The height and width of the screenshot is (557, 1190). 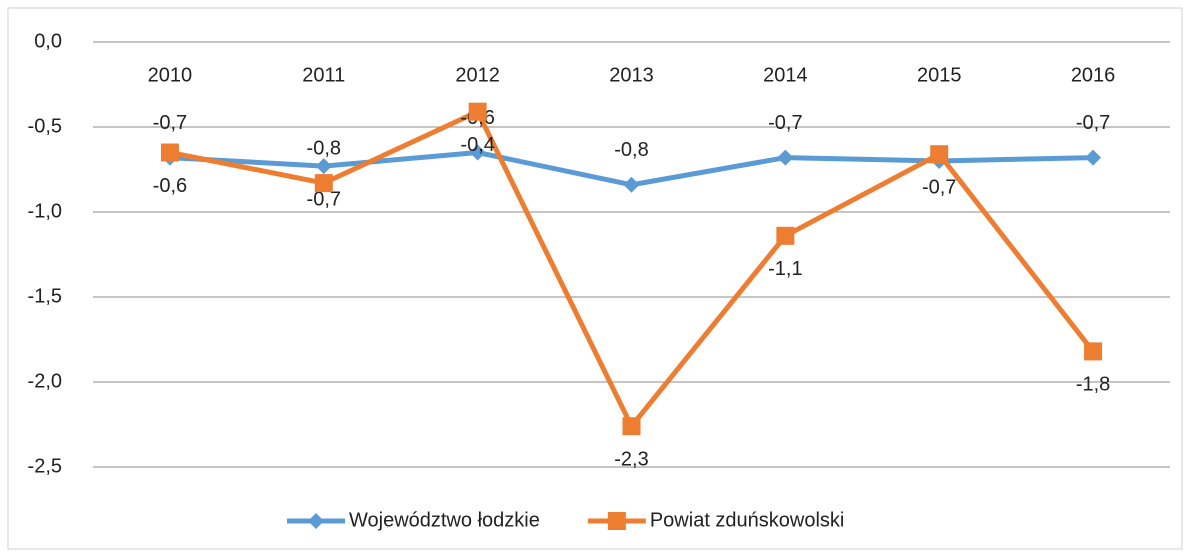 I want to click on x-tick-label: 2012, so click(x=477, y=75).